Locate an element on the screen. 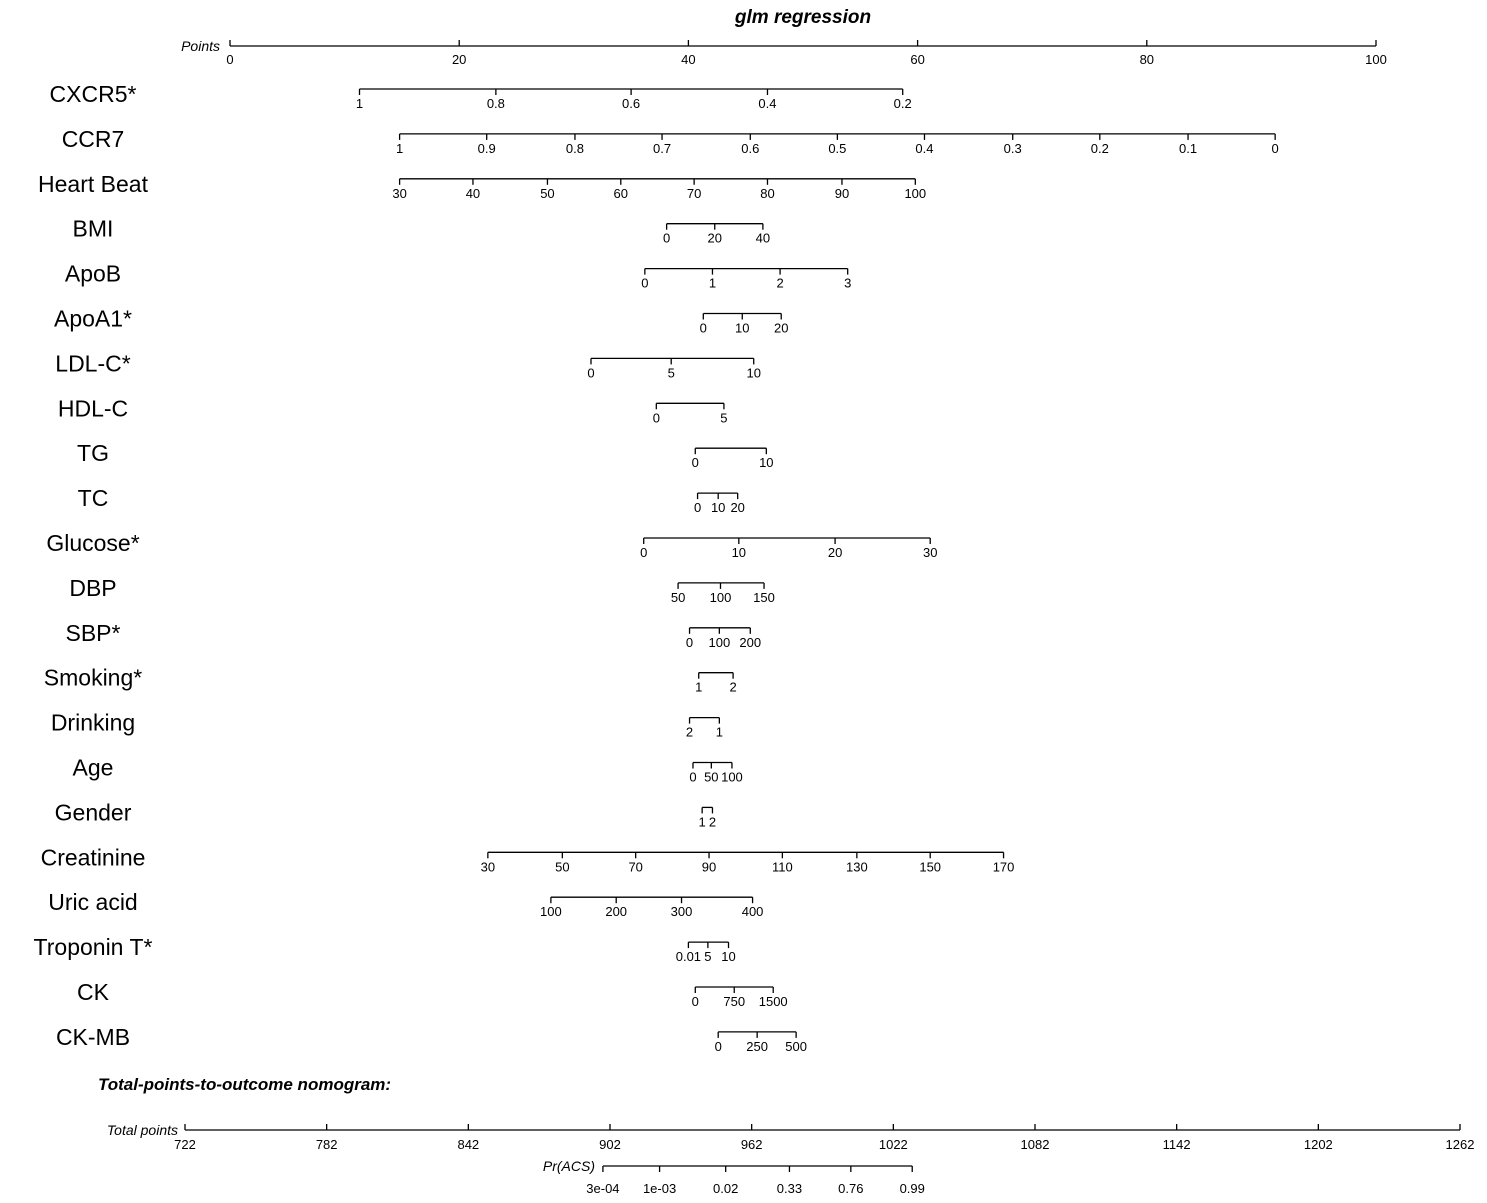  variable-tick-label: 1500 is located at coordinates (773, 1001).